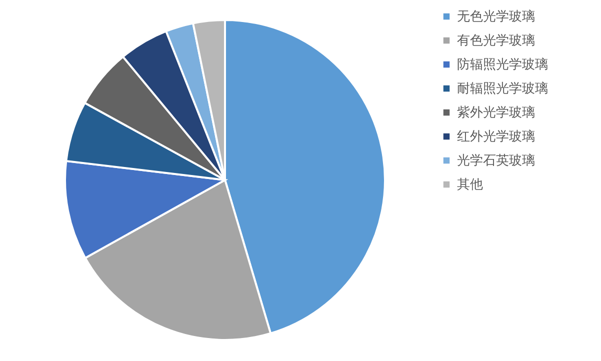 The image size is (601, 361). What do you see at coordinates (496, 137) in the screenshot?
I see `legend-label: 红外光学玻璃` at bounding box center [496, 137].